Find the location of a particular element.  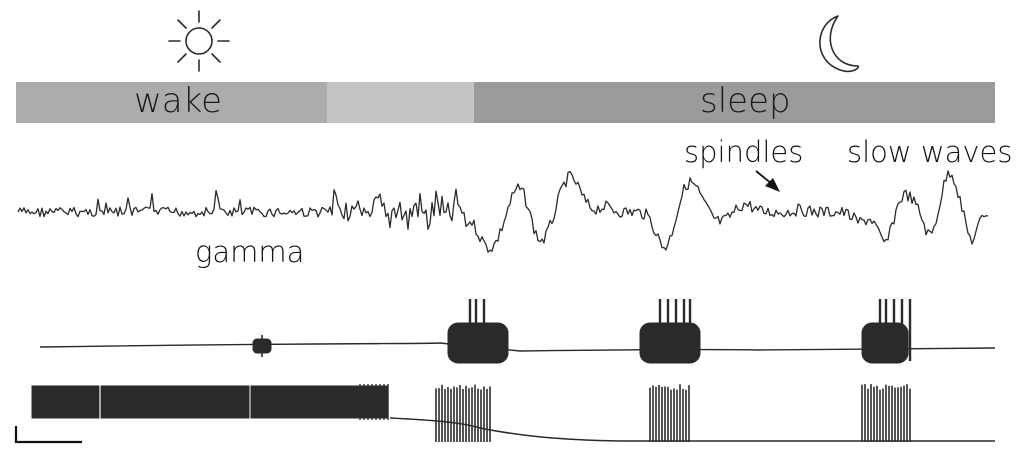

wake-bar-segment is located at coordinates (171, 102).